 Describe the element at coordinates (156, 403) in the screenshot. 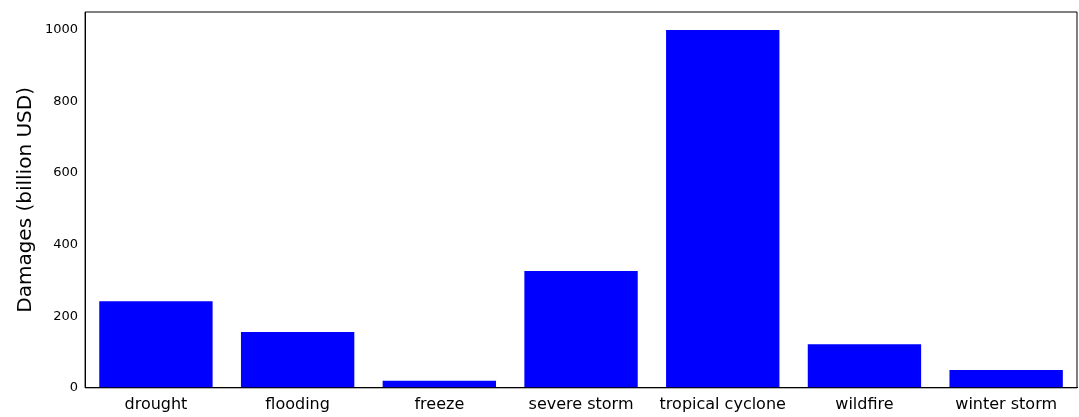

I see `x-tick-label: drought` at that location.